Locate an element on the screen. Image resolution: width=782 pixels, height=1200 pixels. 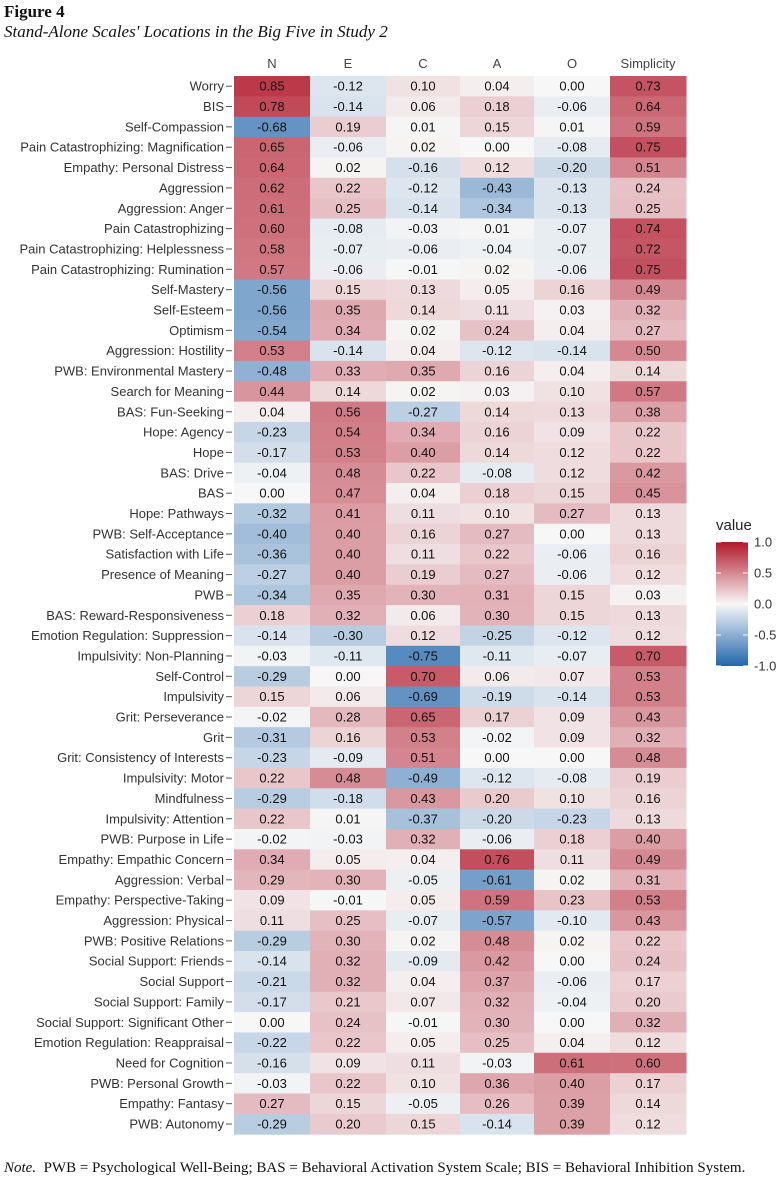
cell-value-label: -0.09 is located at coordinates (348, 757).